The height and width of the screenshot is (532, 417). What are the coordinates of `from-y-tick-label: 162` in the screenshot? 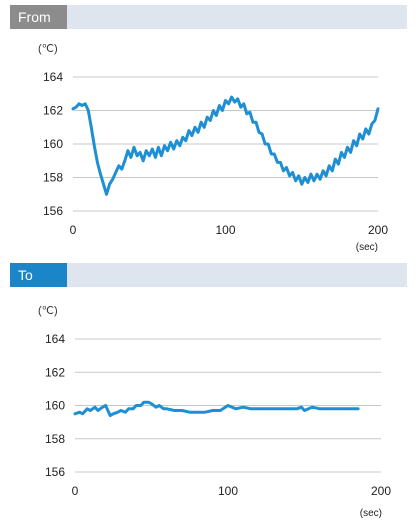 It's located at (53, 111).